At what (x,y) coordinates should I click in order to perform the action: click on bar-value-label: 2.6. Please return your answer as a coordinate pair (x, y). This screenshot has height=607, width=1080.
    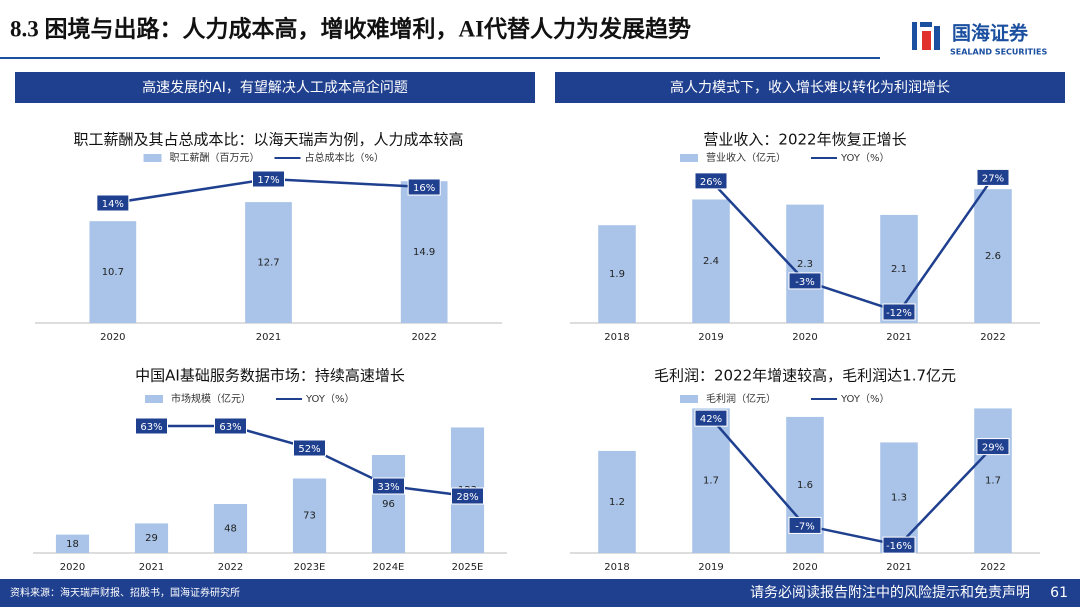
    Looking at the image, I should click on (993, 256).